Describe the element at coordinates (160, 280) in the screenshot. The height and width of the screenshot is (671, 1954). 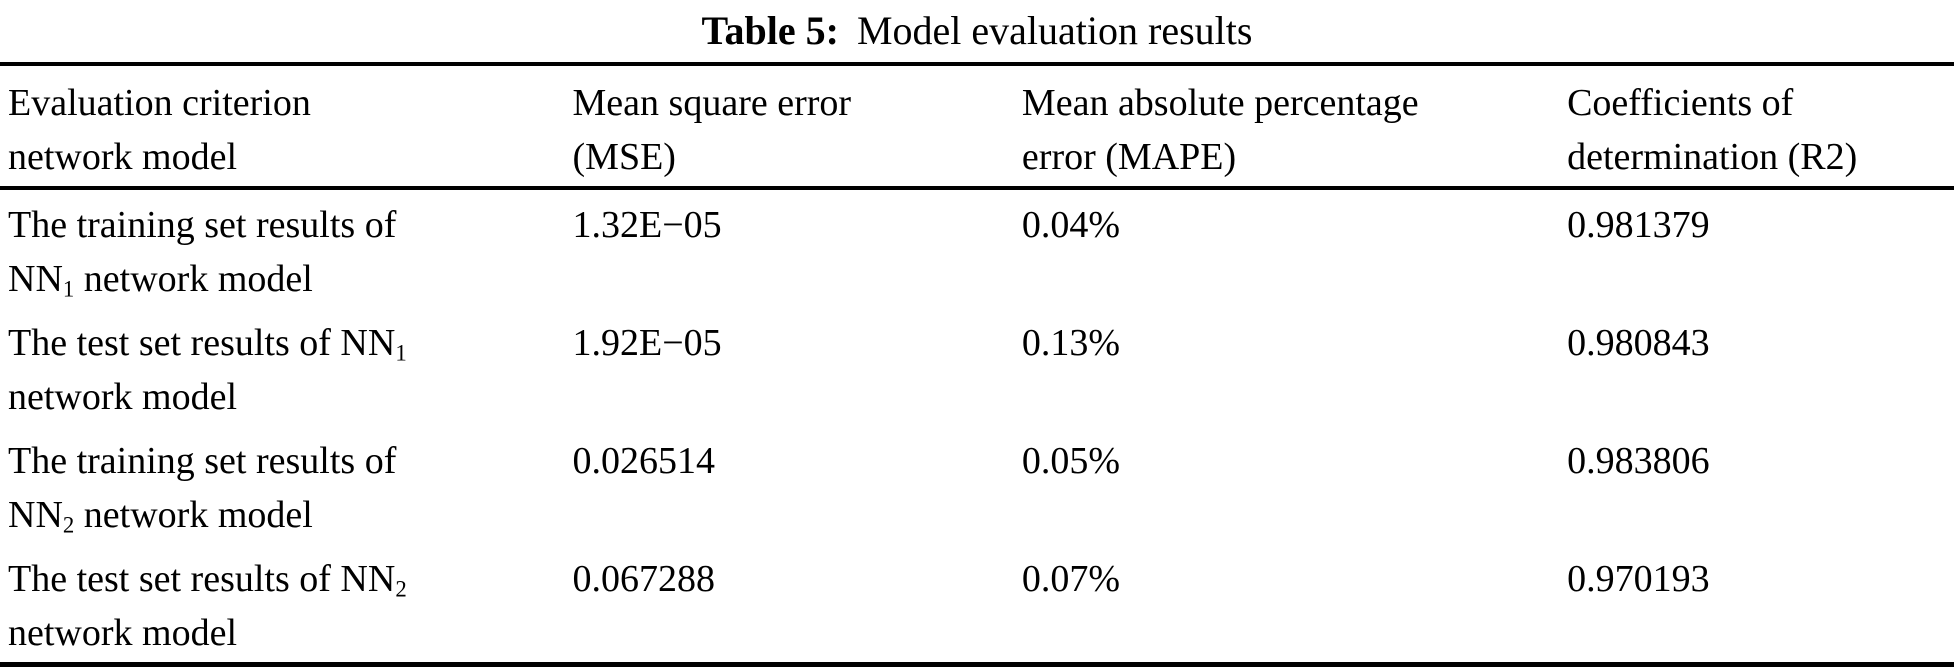
I see `criterion-line: NN1 network model` at that location.